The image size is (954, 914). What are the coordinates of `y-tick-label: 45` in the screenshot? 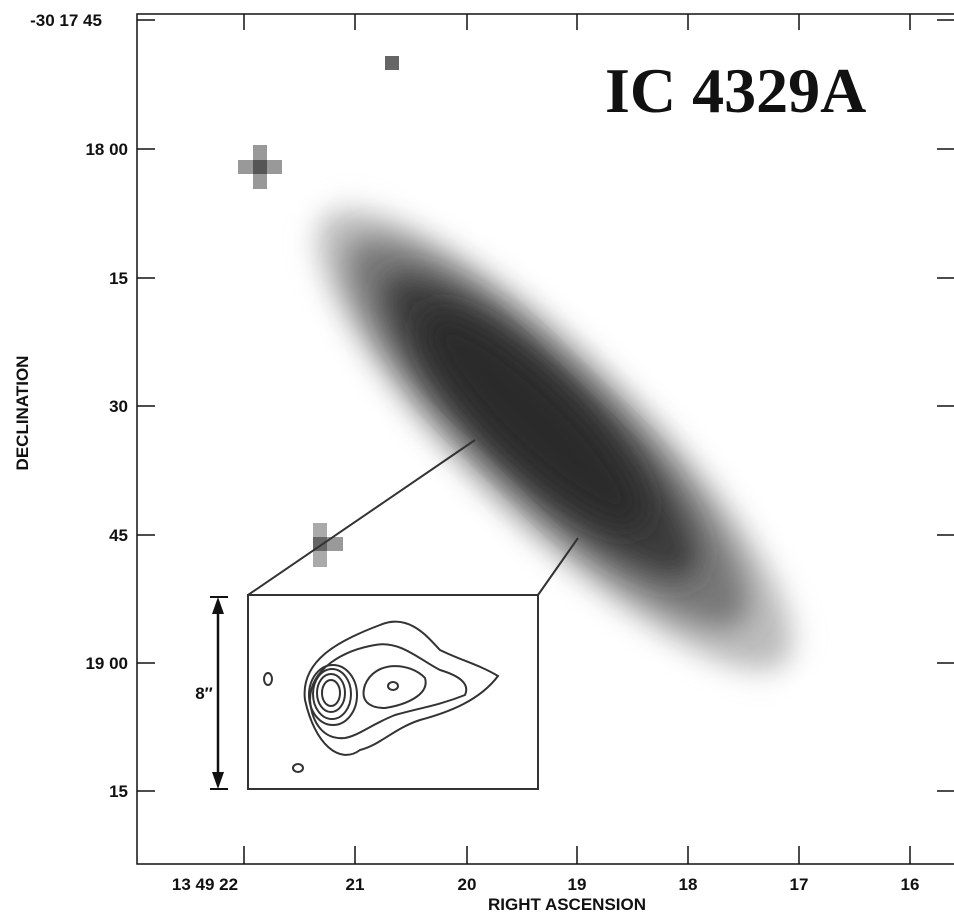 It's located at (118, 535).